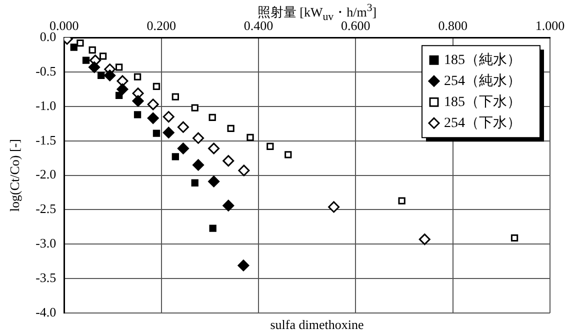  I want to click on y-tick-label: -4.0, so click(46, 312).